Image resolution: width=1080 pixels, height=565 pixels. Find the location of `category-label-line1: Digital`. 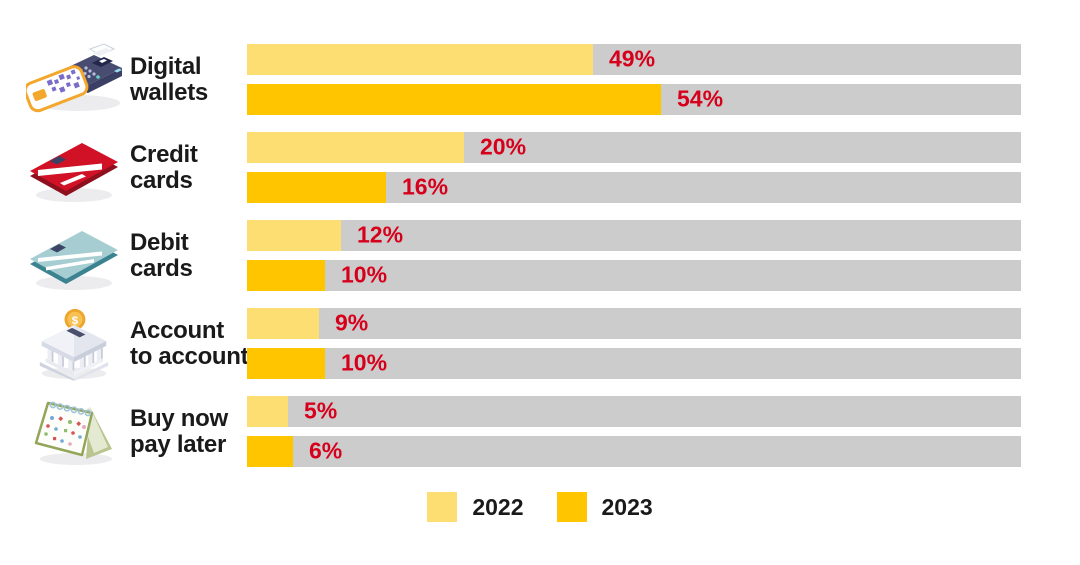

category-label-line1: Digital is located at coordinates (166, 66).